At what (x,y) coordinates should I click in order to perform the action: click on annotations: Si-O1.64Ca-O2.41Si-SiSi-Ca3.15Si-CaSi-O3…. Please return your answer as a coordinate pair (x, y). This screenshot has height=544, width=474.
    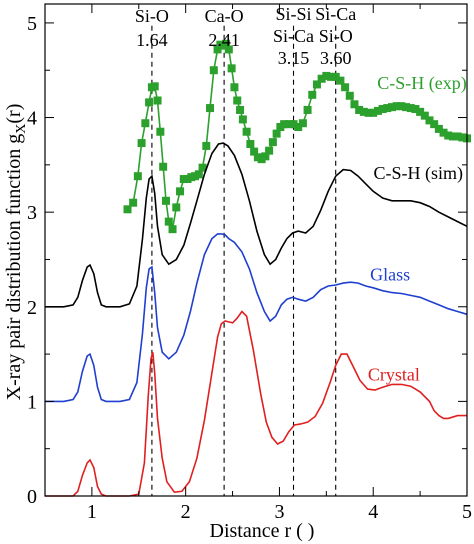
    Looking at the image, I should click on (245, 36).